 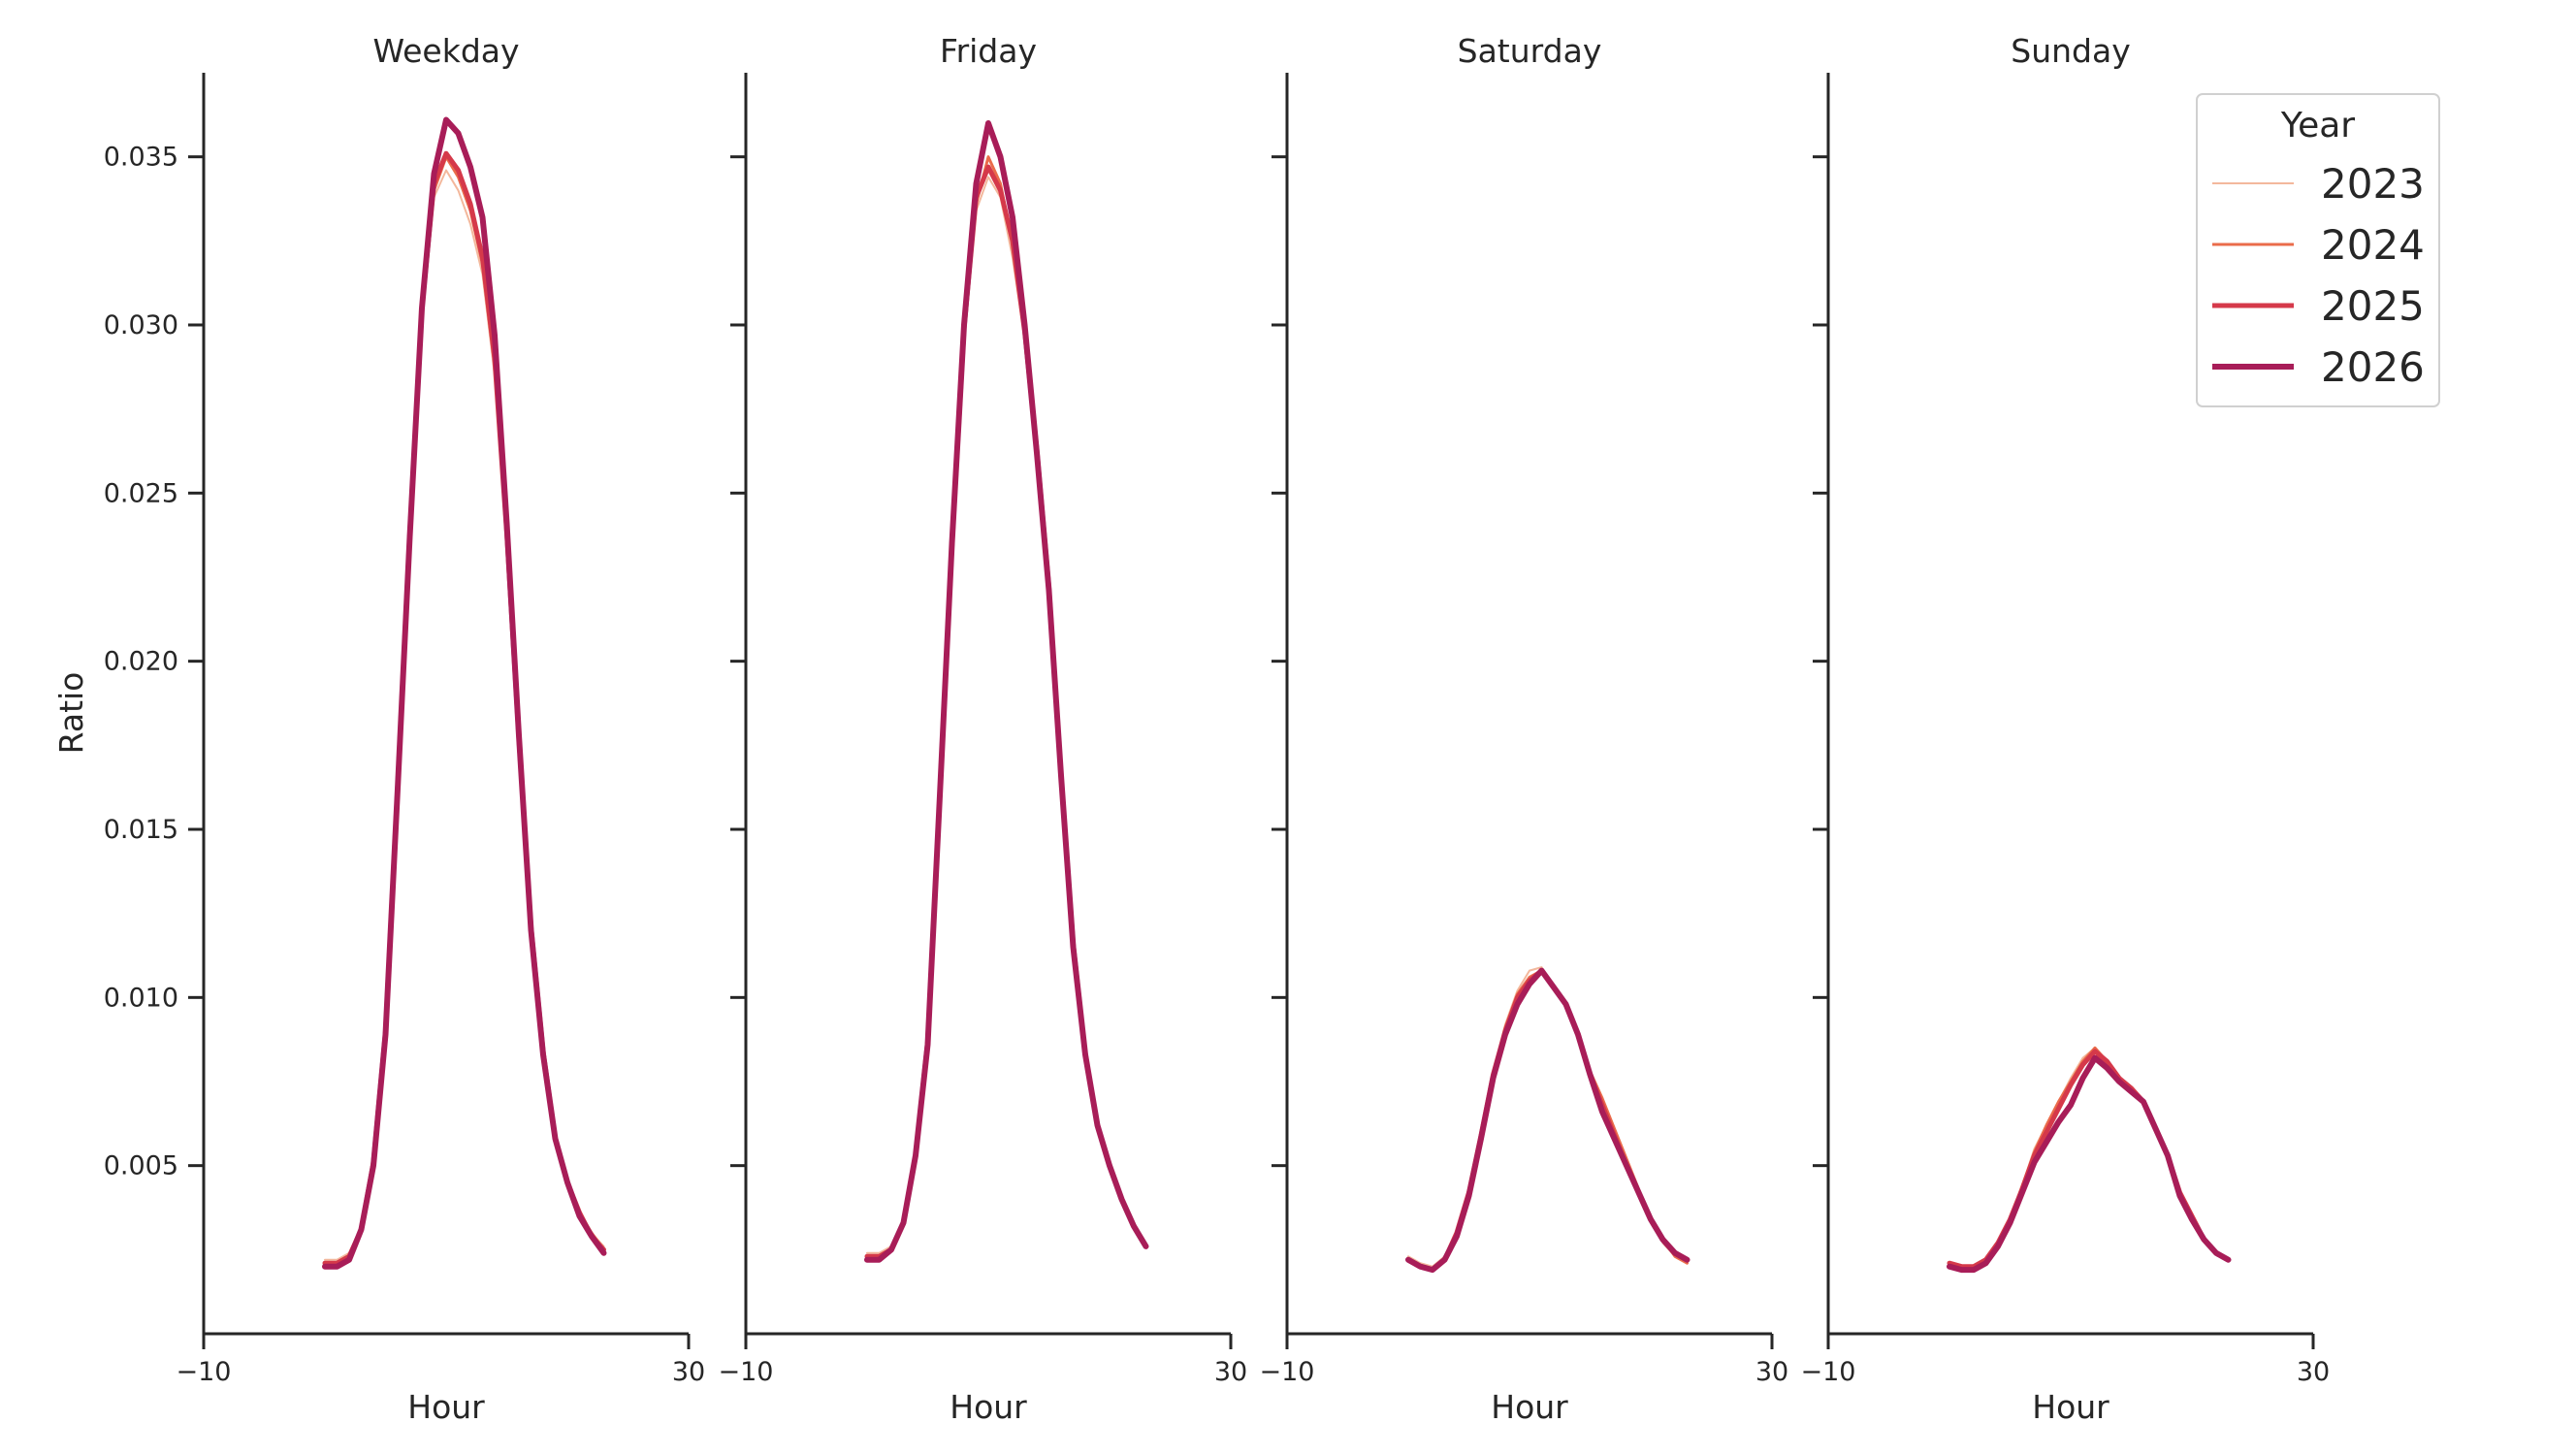 I want to click on panel-title: Weekday, so click(x=445, y=51).